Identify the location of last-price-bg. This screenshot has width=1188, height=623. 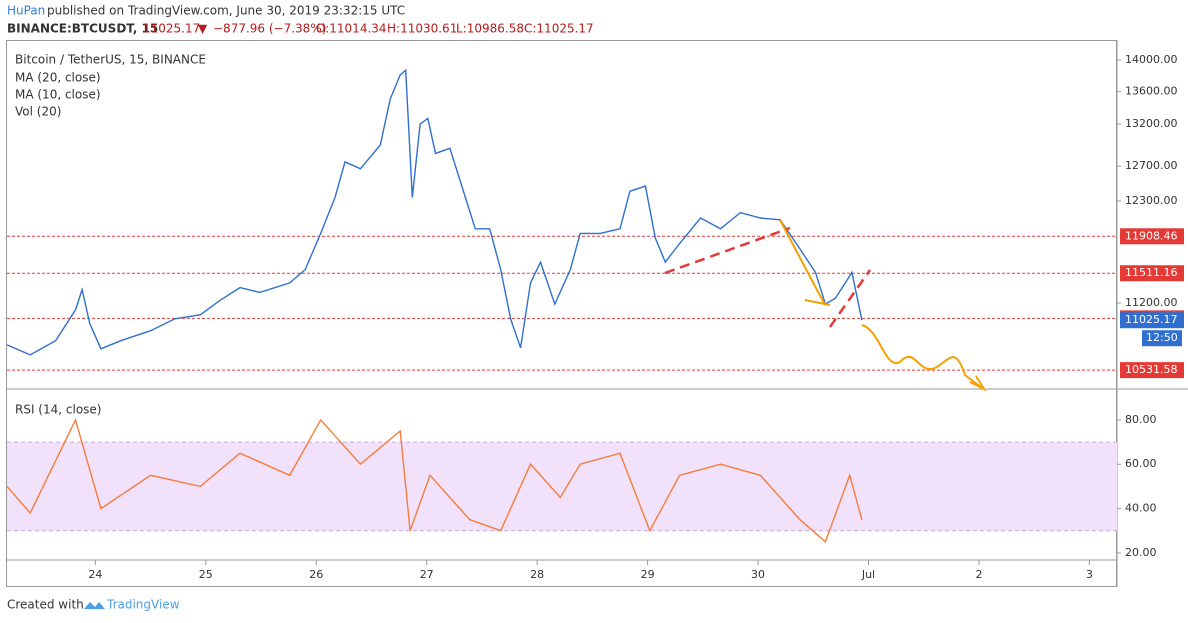
(1152, 320).